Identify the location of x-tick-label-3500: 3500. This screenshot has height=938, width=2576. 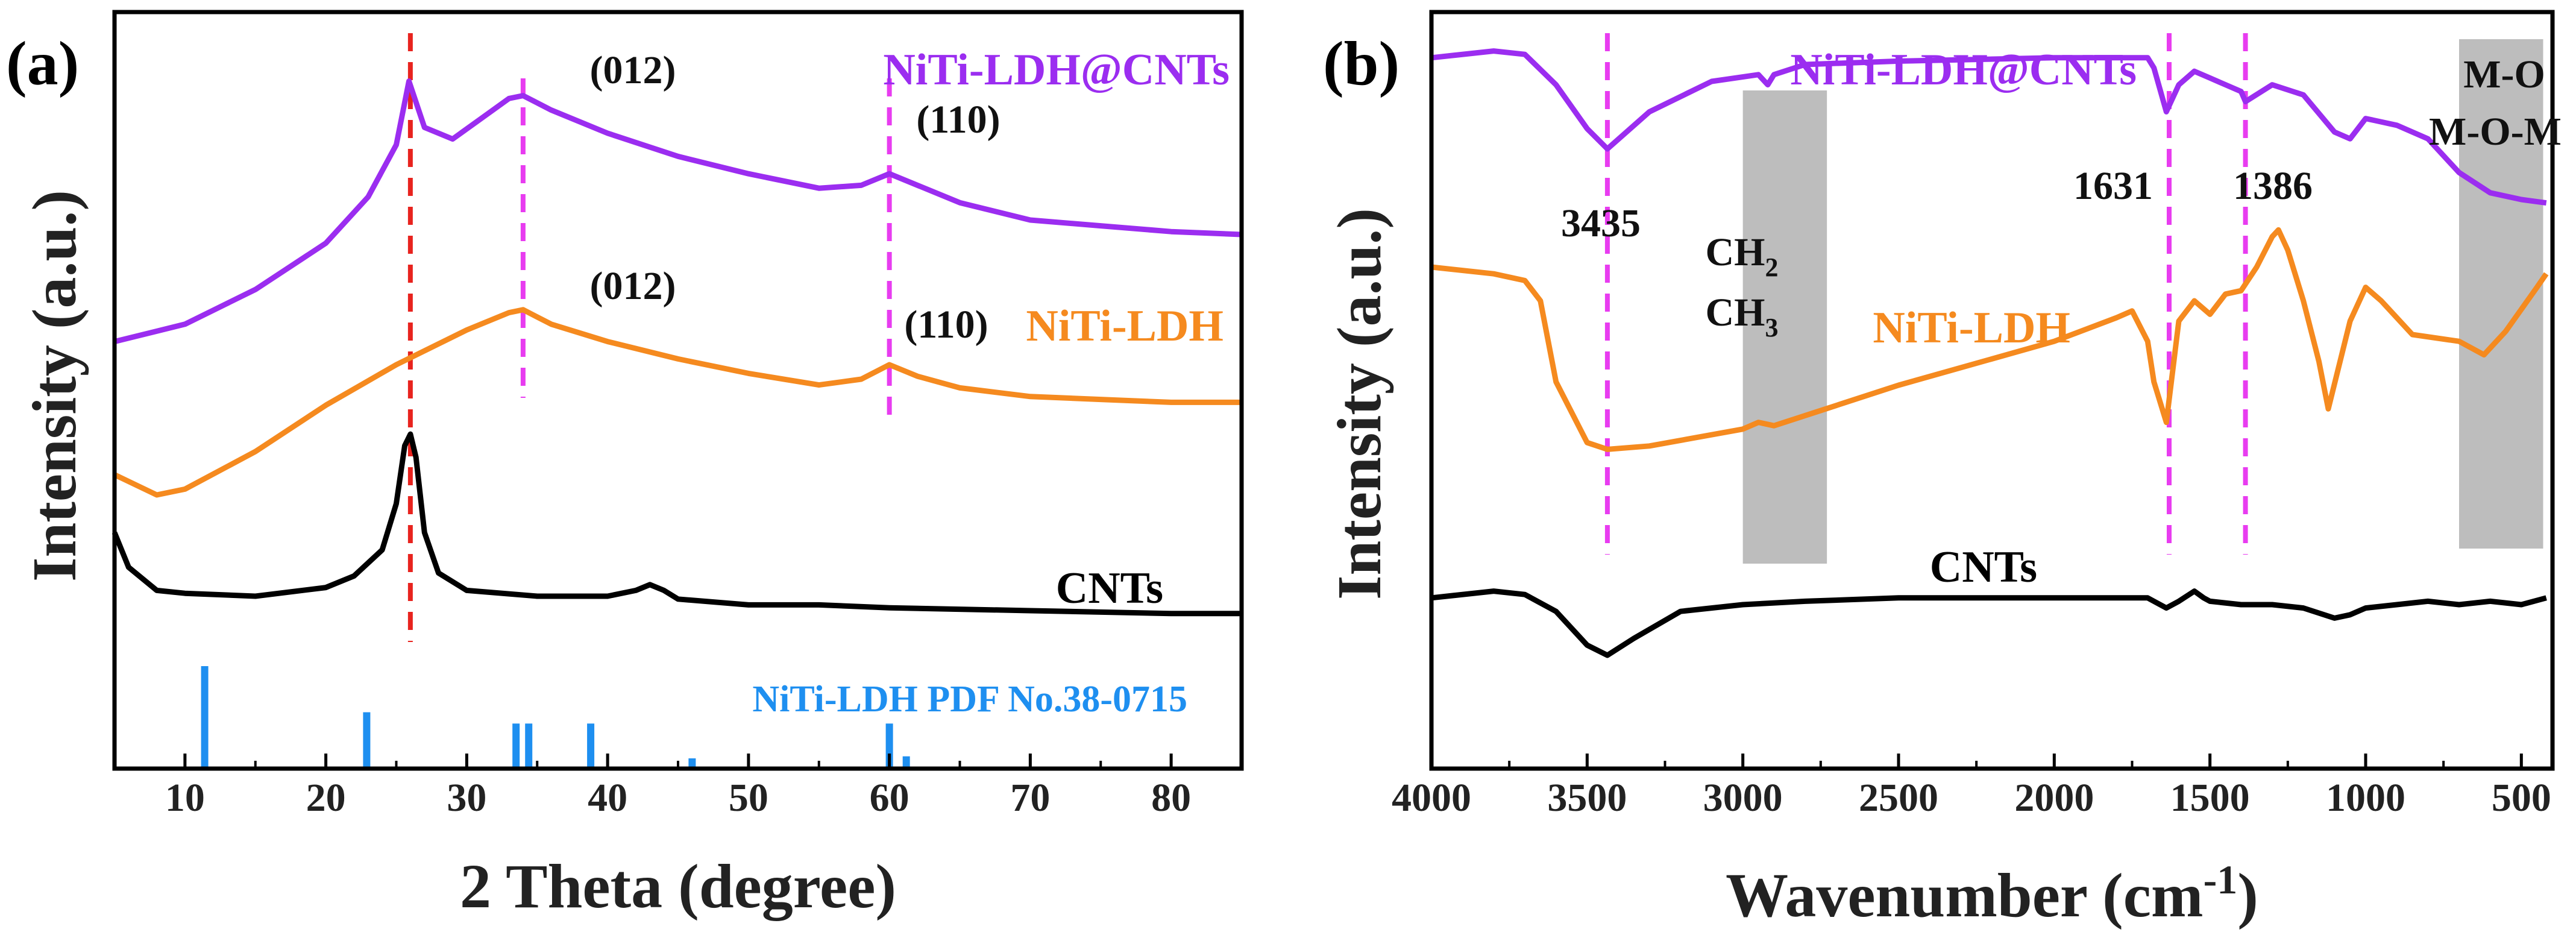
(1587, 798).